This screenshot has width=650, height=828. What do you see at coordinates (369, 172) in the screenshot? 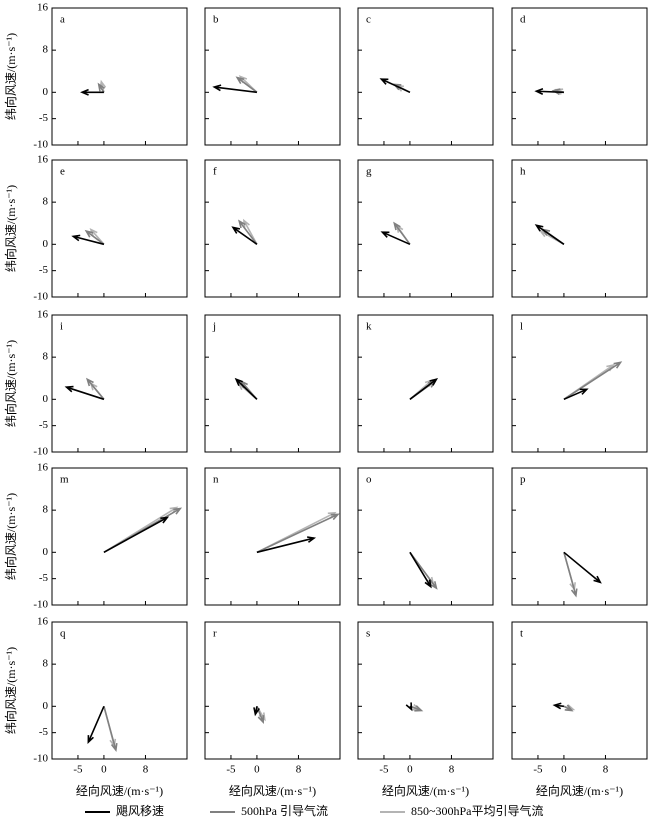
I see `panel-label: g` at bounding box center [369, 172].